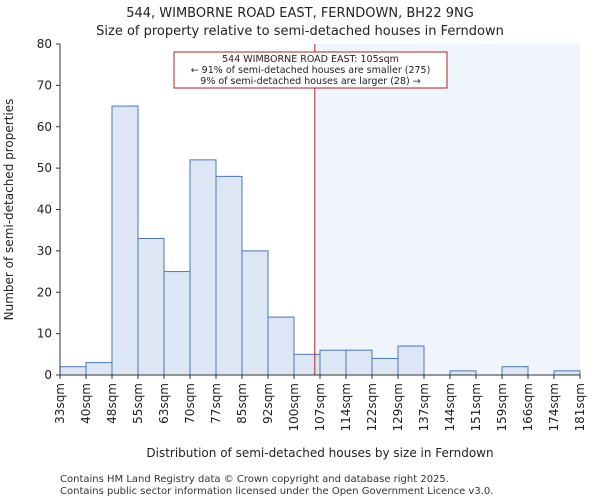  I want to click on x-tick-label: 33sqm, so click(60, 403).